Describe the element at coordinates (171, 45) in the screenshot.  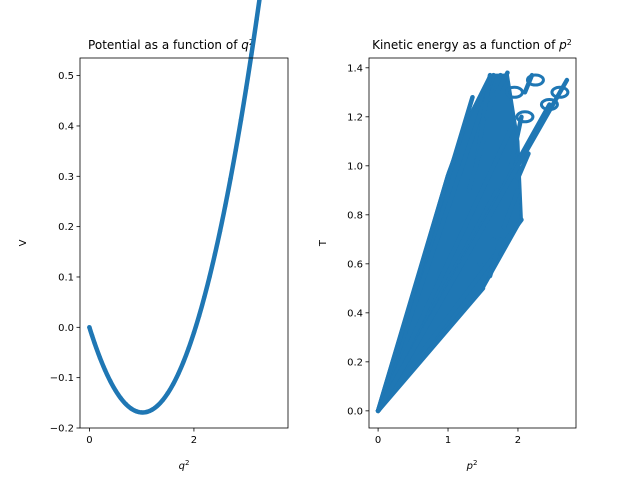
I see `potential-plot-title: Potential as a function of q2` at that location.